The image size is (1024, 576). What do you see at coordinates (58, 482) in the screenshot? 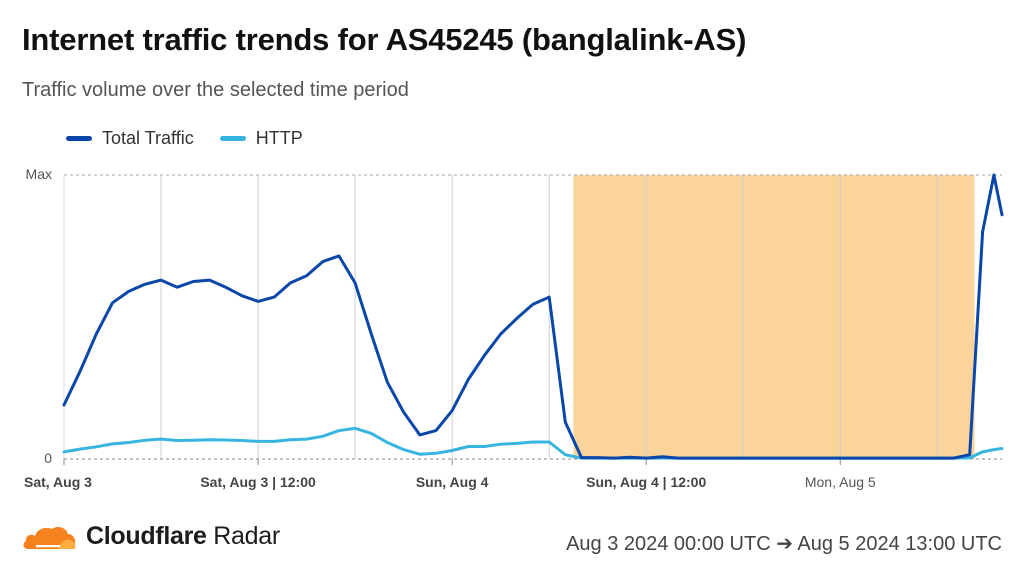
I see `x-tick-label: Sat, Aug 3` at bounding box center [58, 482].